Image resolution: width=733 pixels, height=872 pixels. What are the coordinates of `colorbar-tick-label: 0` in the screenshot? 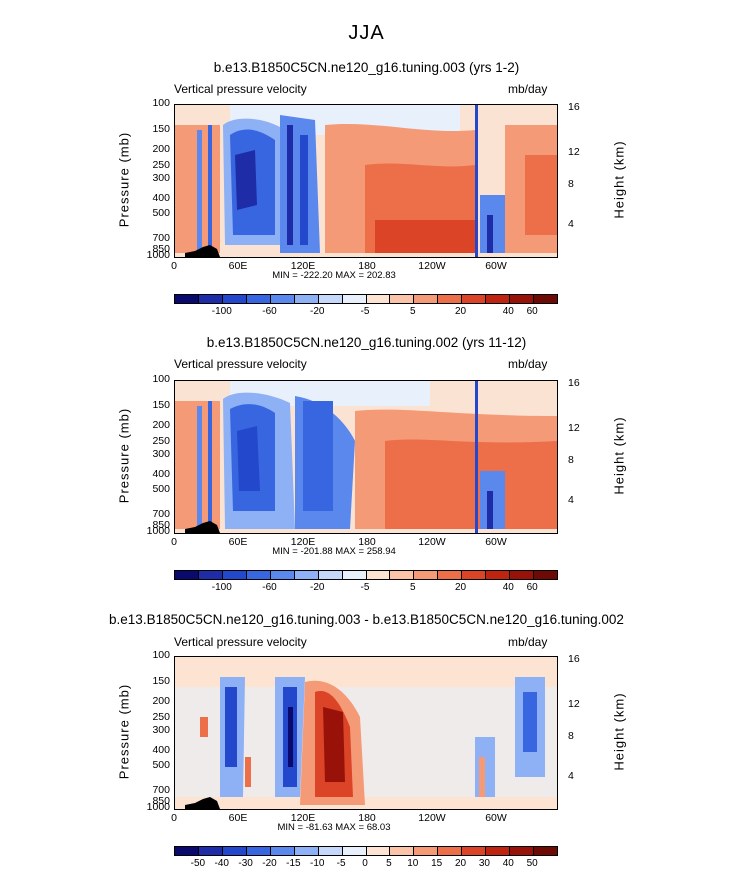 It's located at (365, 863).